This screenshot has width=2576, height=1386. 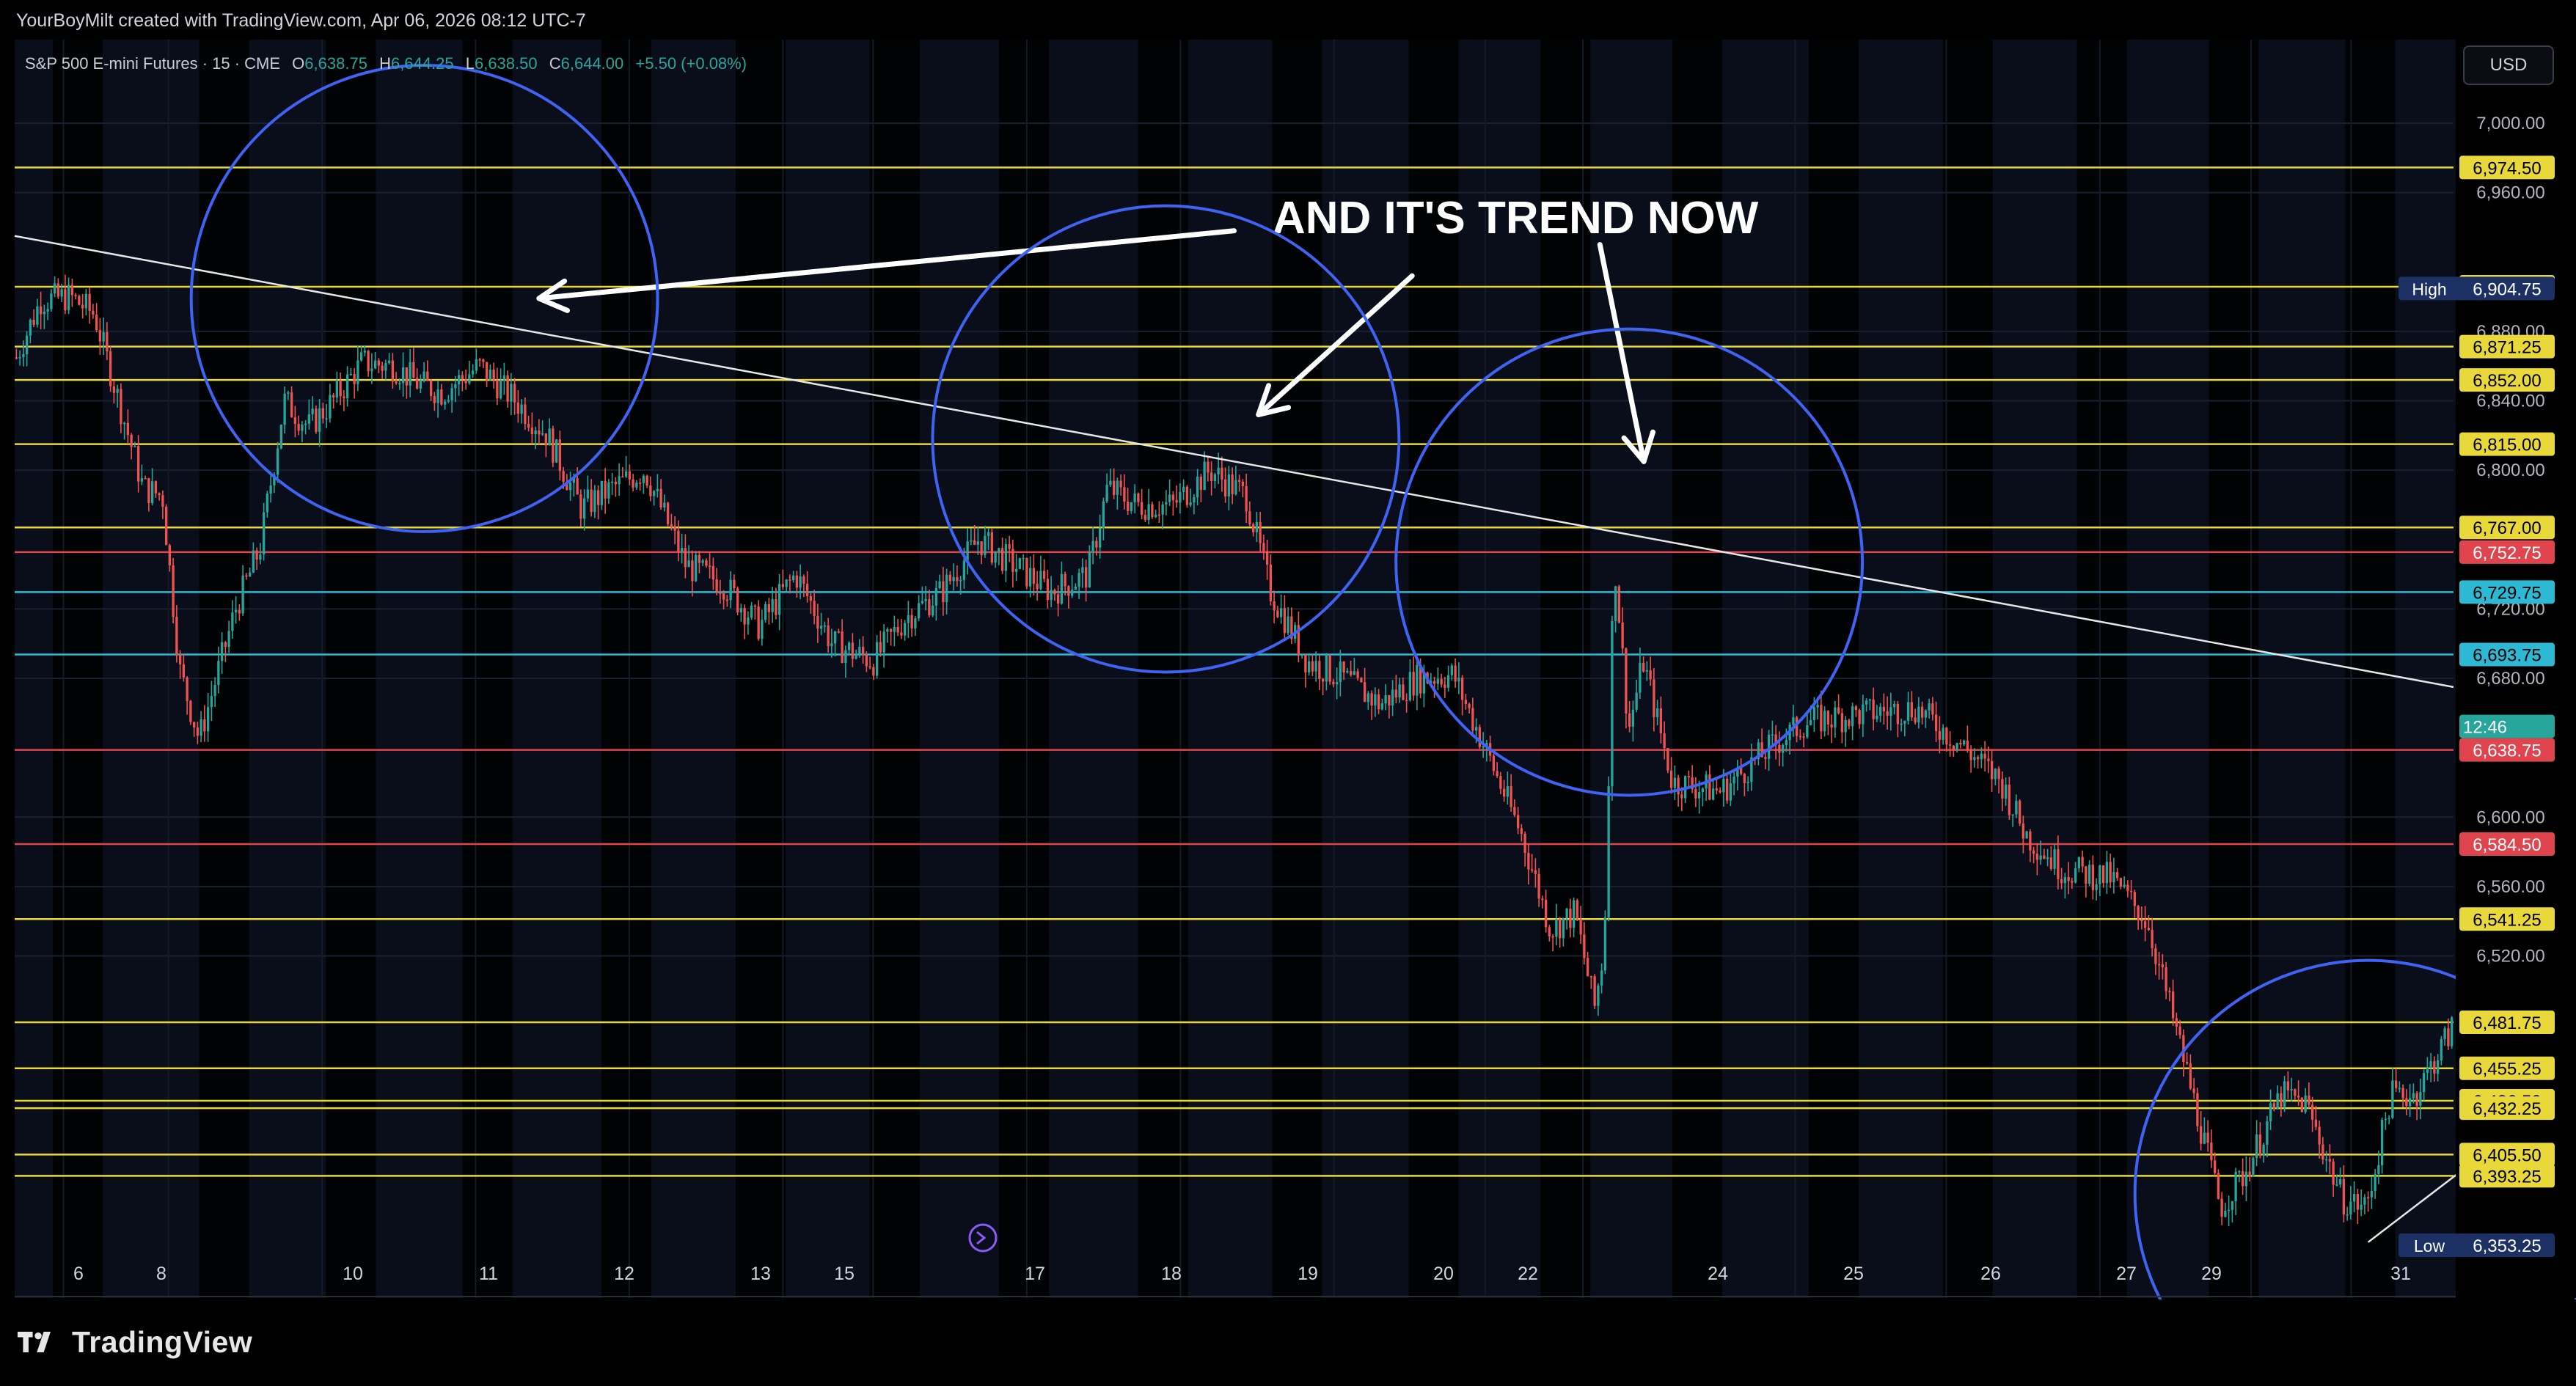 What do you see at coordinates (2510, 887) in the screenshot?
I see `price-tick-label: 6,560.00` at bounding box center [2510, 887].